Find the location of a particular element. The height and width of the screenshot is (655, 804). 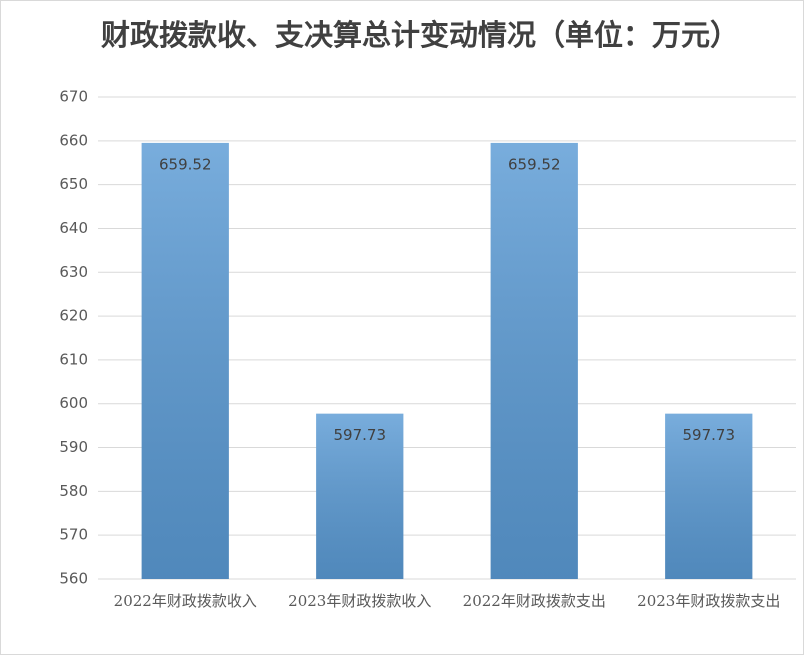

y-tick-label: 660 is located at coordinates (73, 140).